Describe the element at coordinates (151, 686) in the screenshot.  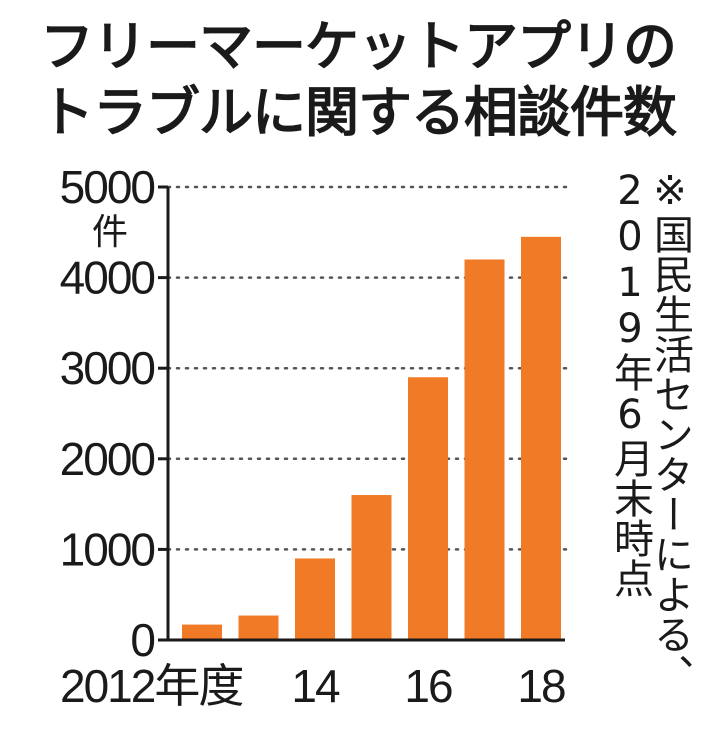
I see `x-tick-label: 2012年度` at that location.